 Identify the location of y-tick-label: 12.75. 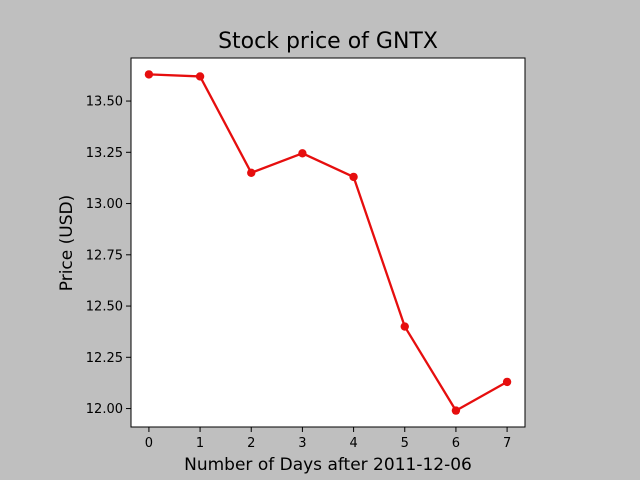
(104, 255).